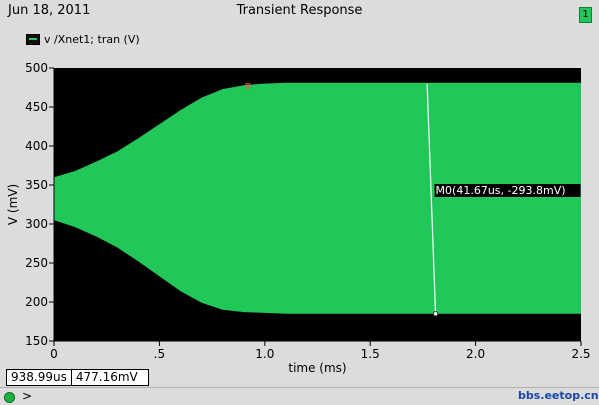  Describe the element at coordinates (558, 395) in the screenshot. I see `watermark: bbs.eetop.cn` at that location.